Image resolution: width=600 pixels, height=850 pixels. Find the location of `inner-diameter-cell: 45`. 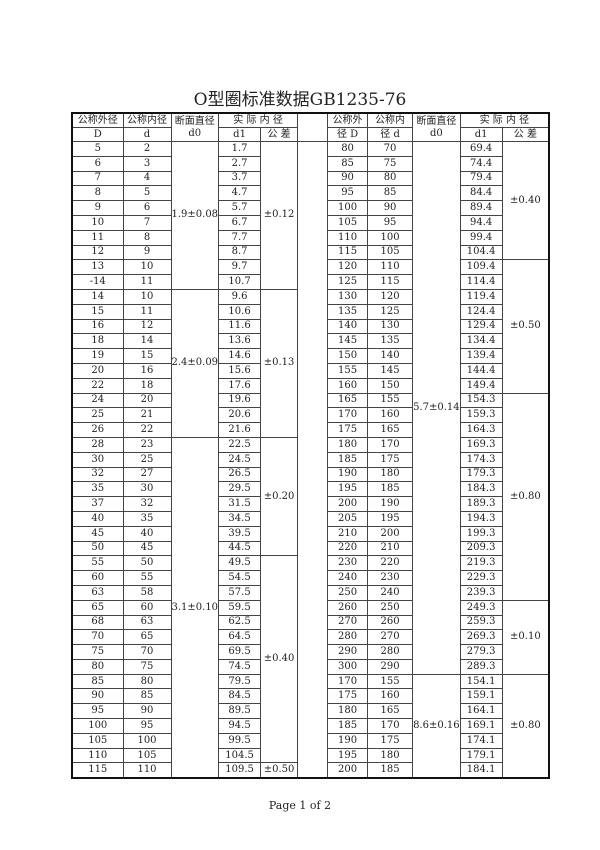

inner-diameter-cell: 45 is located at coordinates (147, 548).